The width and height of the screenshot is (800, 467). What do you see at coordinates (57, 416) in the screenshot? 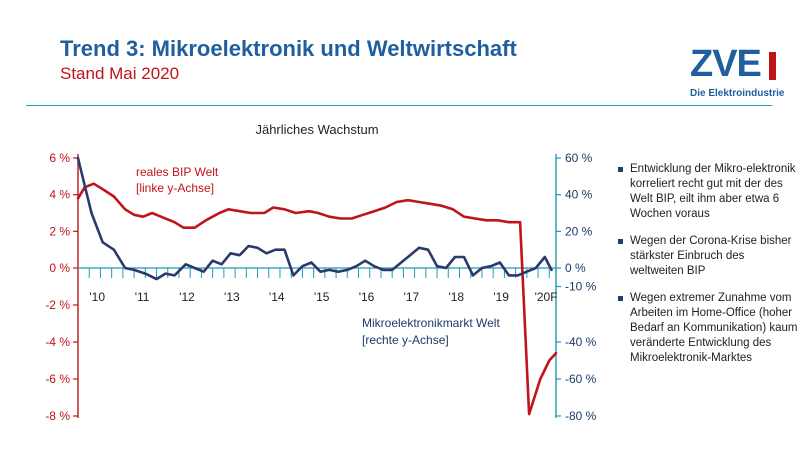
I see `left-axis-tick-label: -8 %` at bounding box center [57, 416].